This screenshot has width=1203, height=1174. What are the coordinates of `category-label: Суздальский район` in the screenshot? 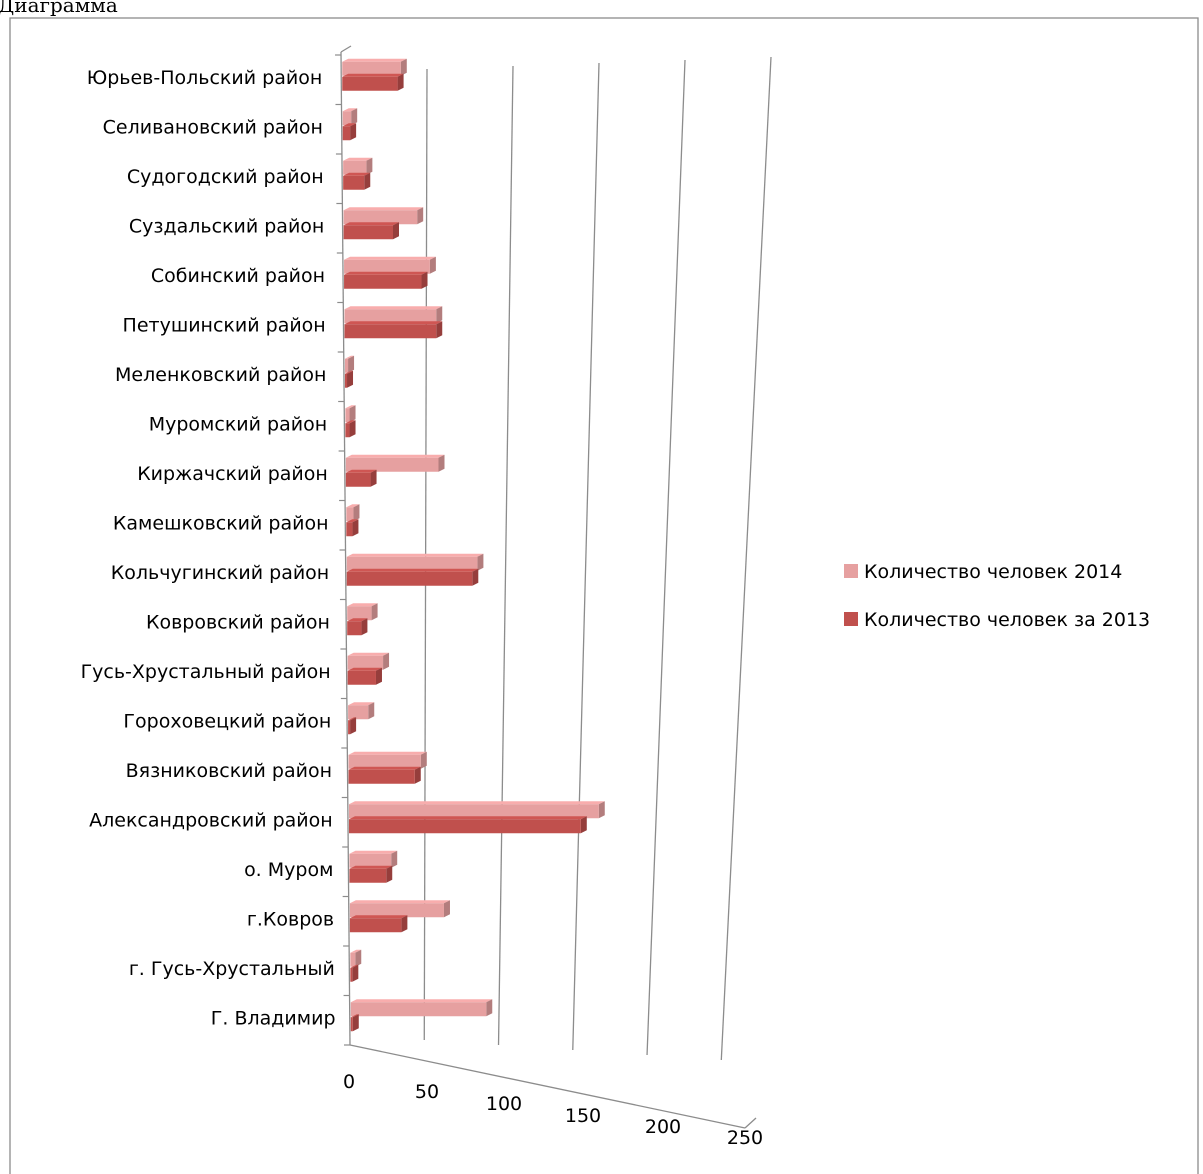 It's located at (227, 226).